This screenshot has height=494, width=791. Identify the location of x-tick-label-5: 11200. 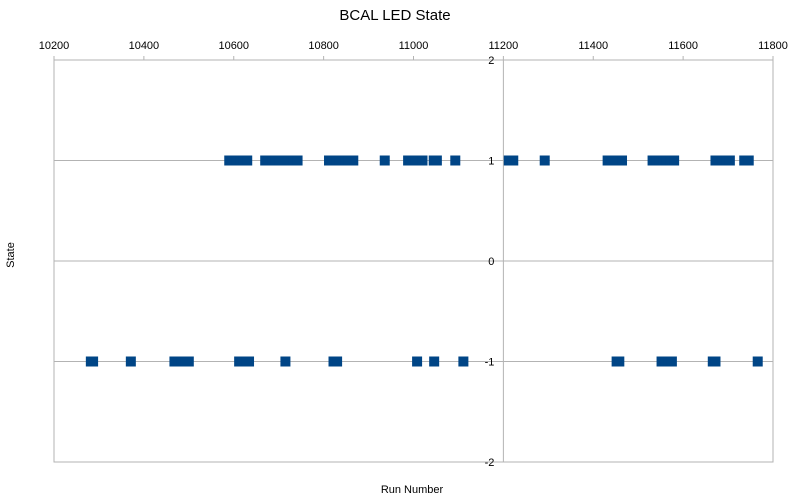
(503, 46).